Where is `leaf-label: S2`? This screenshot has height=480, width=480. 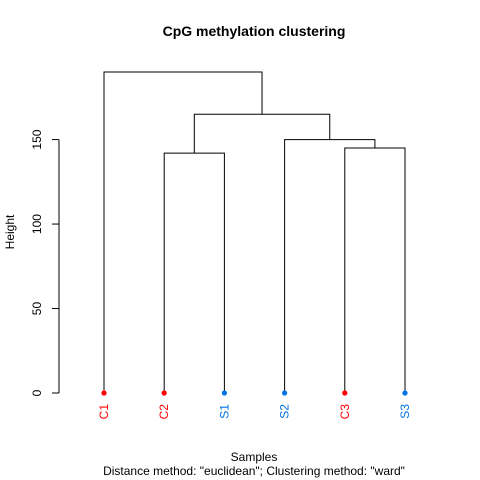
leaf-label: S2 is located at coordinates (285, 411).